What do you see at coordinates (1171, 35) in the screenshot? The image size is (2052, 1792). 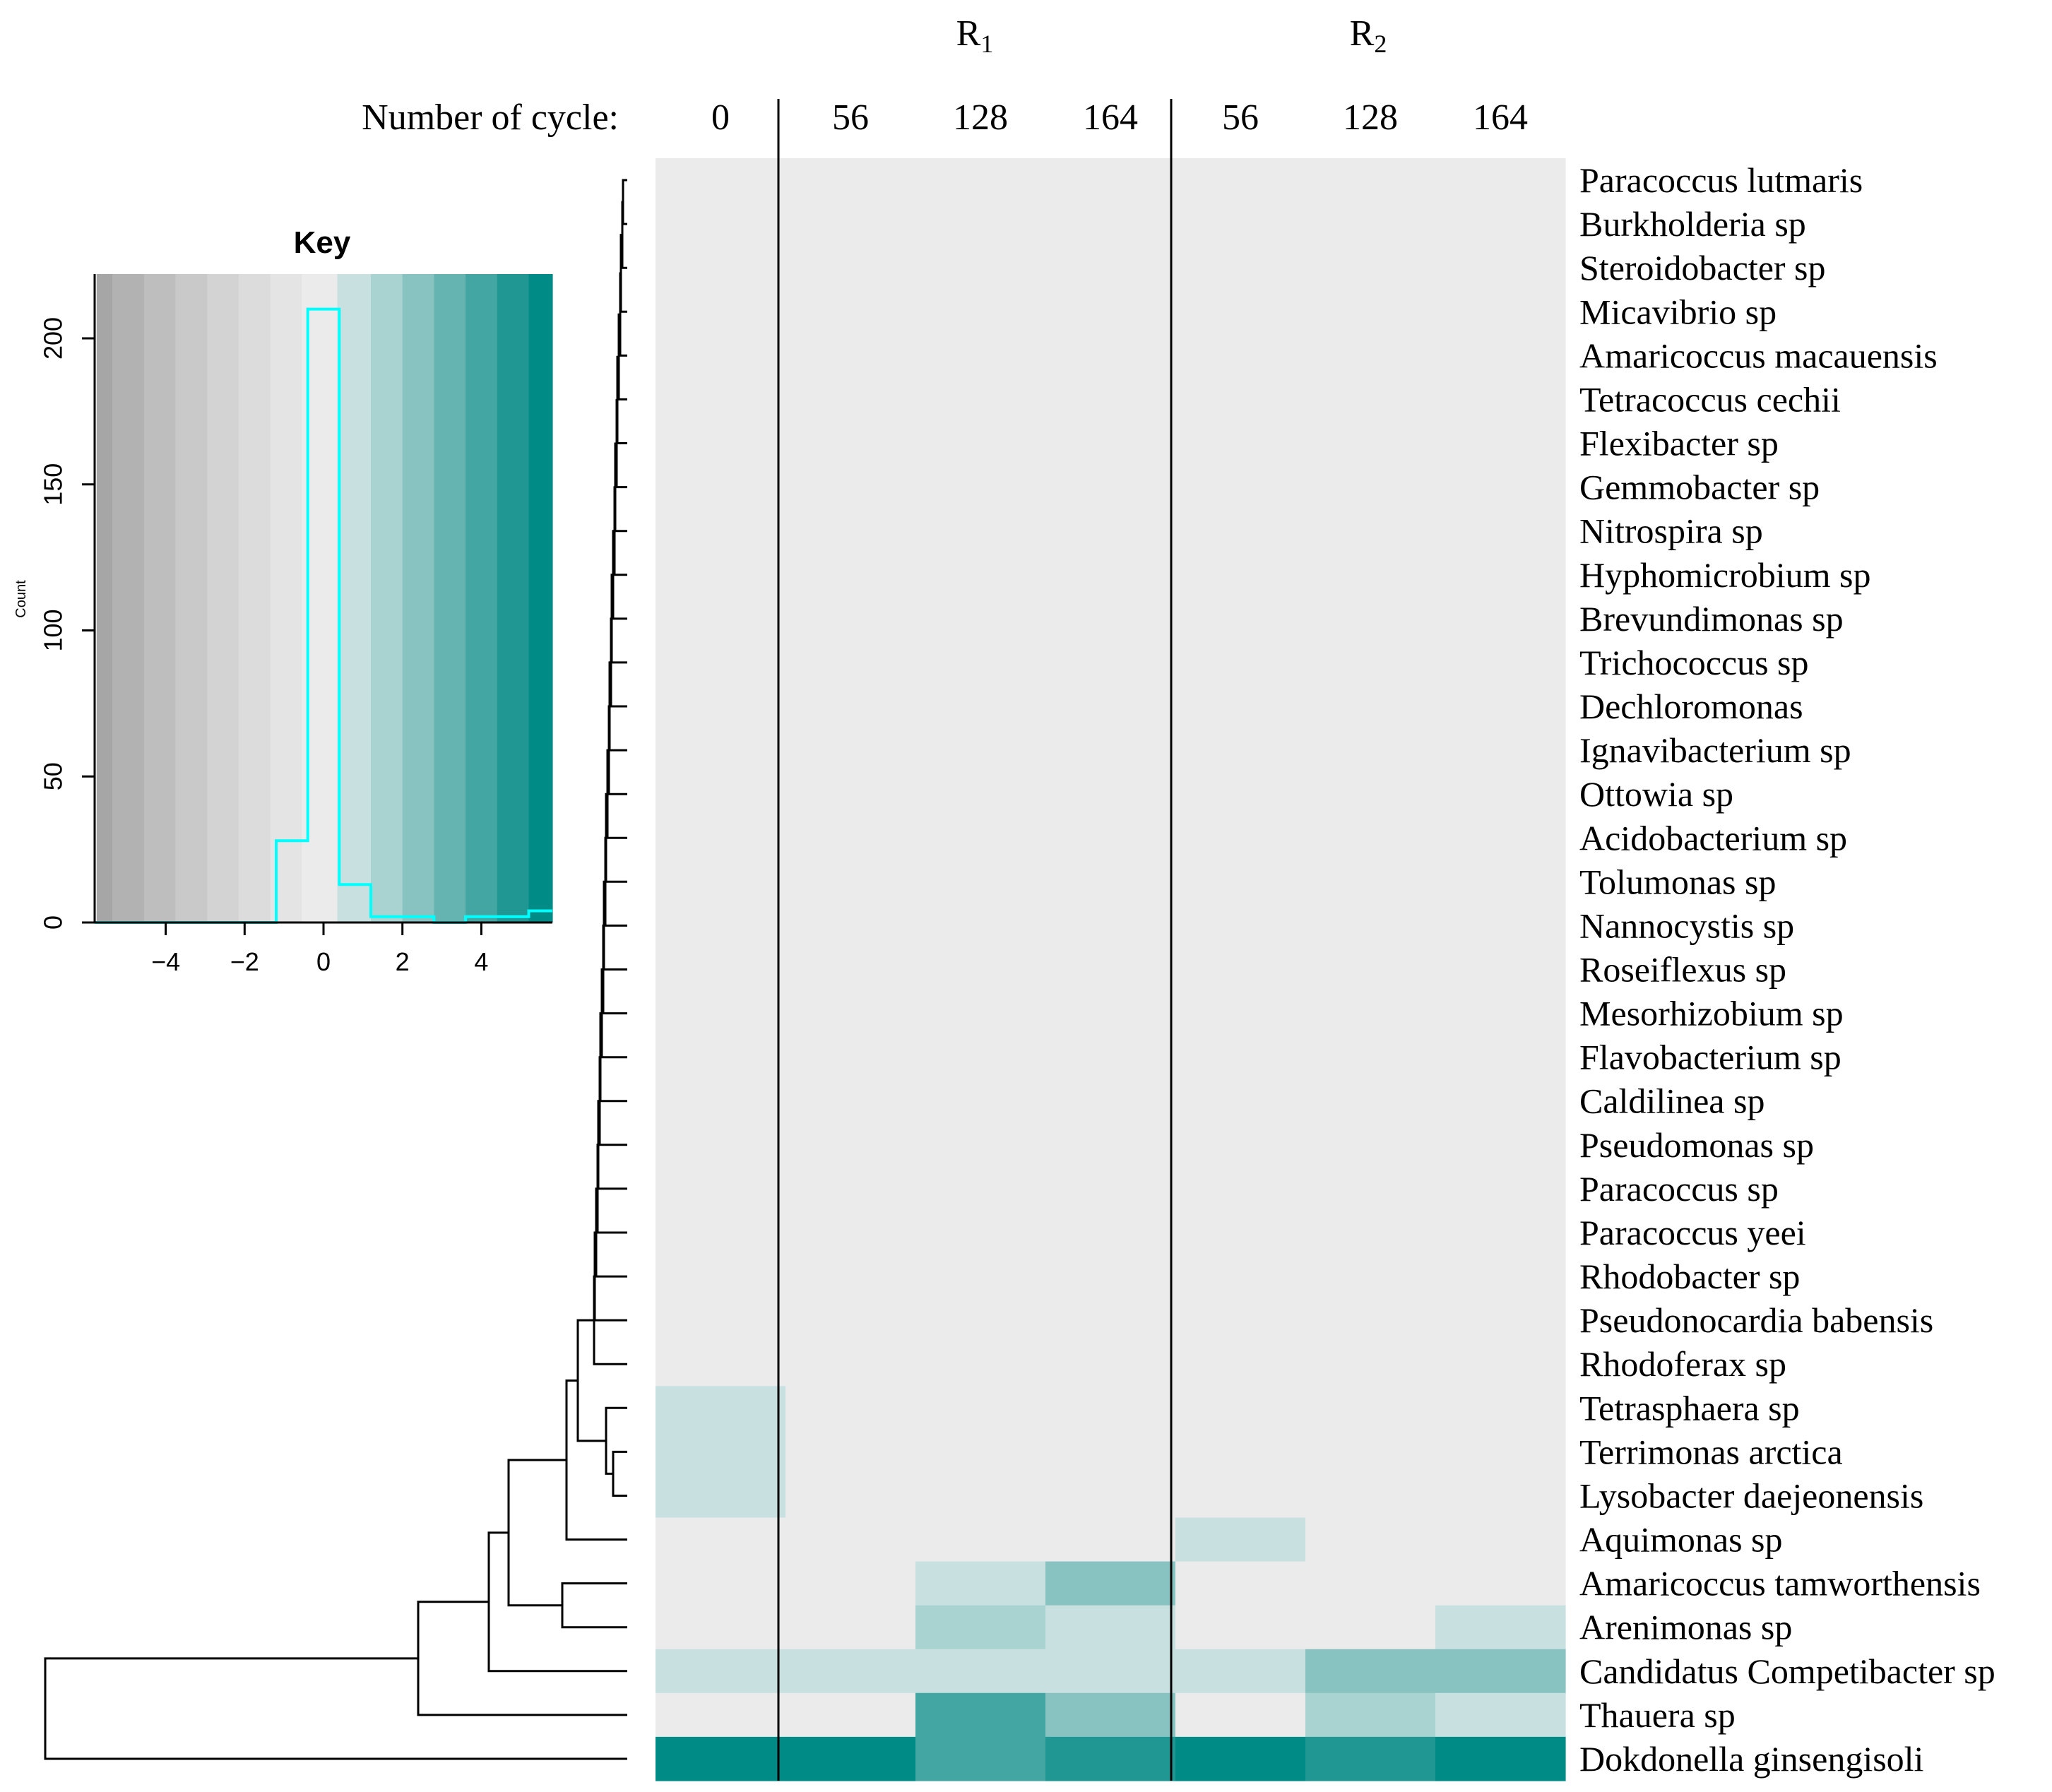 I see `reactor-labels: R1 R2` at bounding box center [1171, 35].